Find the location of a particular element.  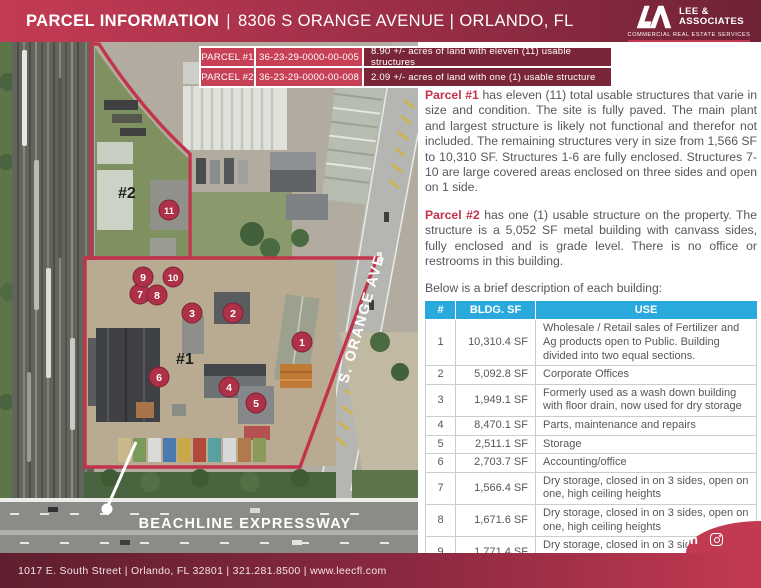

container-row is located at coordinates (192, 450).